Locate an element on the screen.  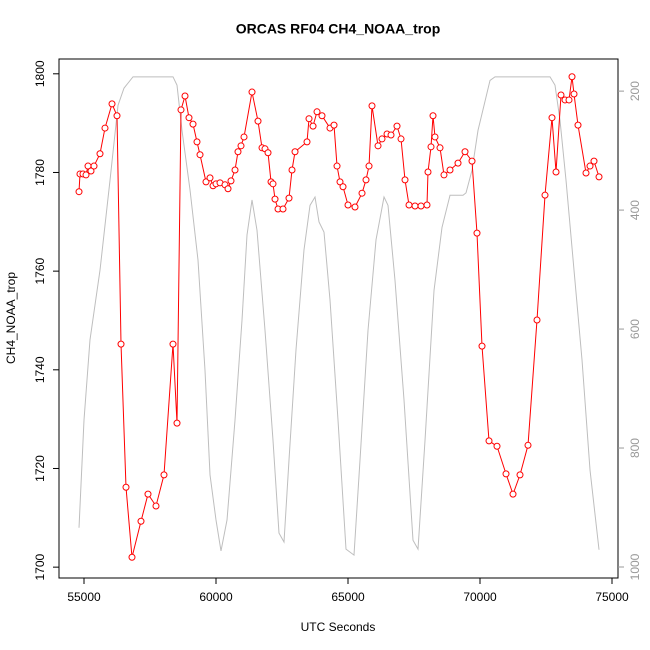
y-axis-label: CH4_NOAA_trop is located at coordinates (11, 318).